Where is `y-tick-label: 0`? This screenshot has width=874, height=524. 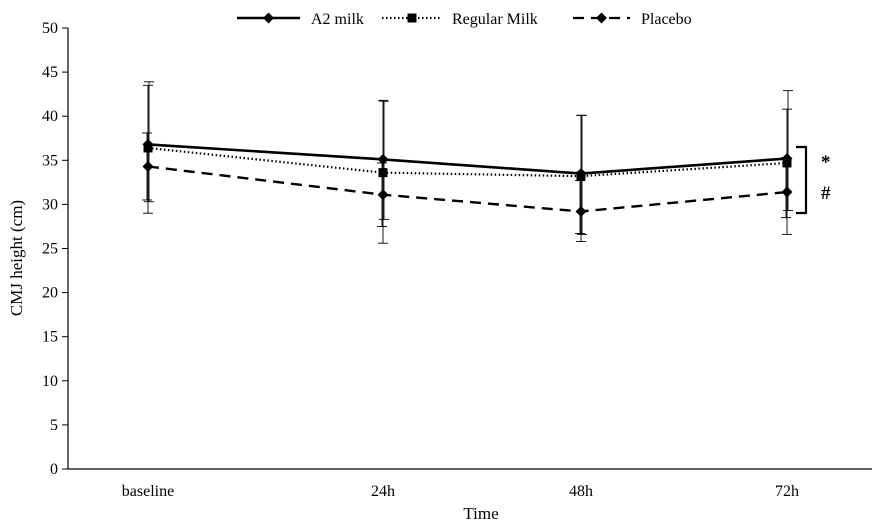
y-tick-label: 0 is located at coordinates (54, 469).